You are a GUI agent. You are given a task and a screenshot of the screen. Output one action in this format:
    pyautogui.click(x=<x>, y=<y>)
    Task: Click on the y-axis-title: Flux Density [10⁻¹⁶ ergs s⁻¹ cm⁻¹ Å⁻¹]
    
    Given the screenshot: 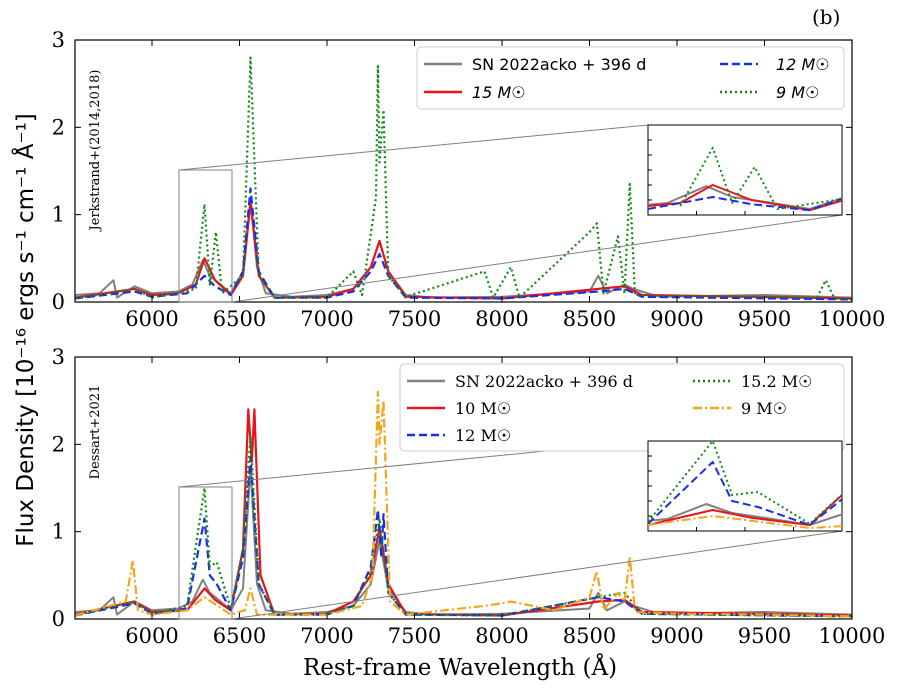 What is the action you would take?
    pyautogui.click(x=25, y=330)
    